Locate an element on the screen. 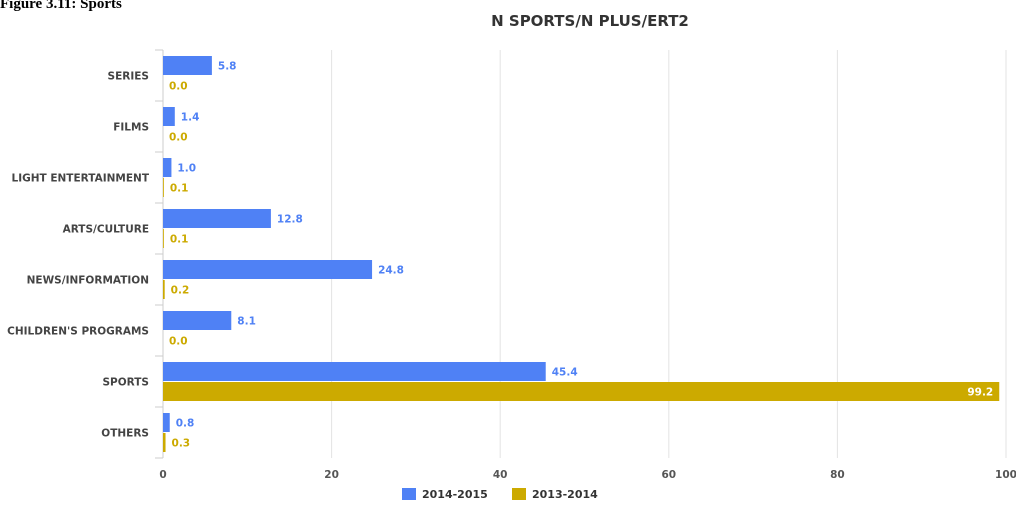 Image resolution: width=1016 pixels, height=511 pixels. legend-label: 2014-2015 is located at coordinates (455, 494).